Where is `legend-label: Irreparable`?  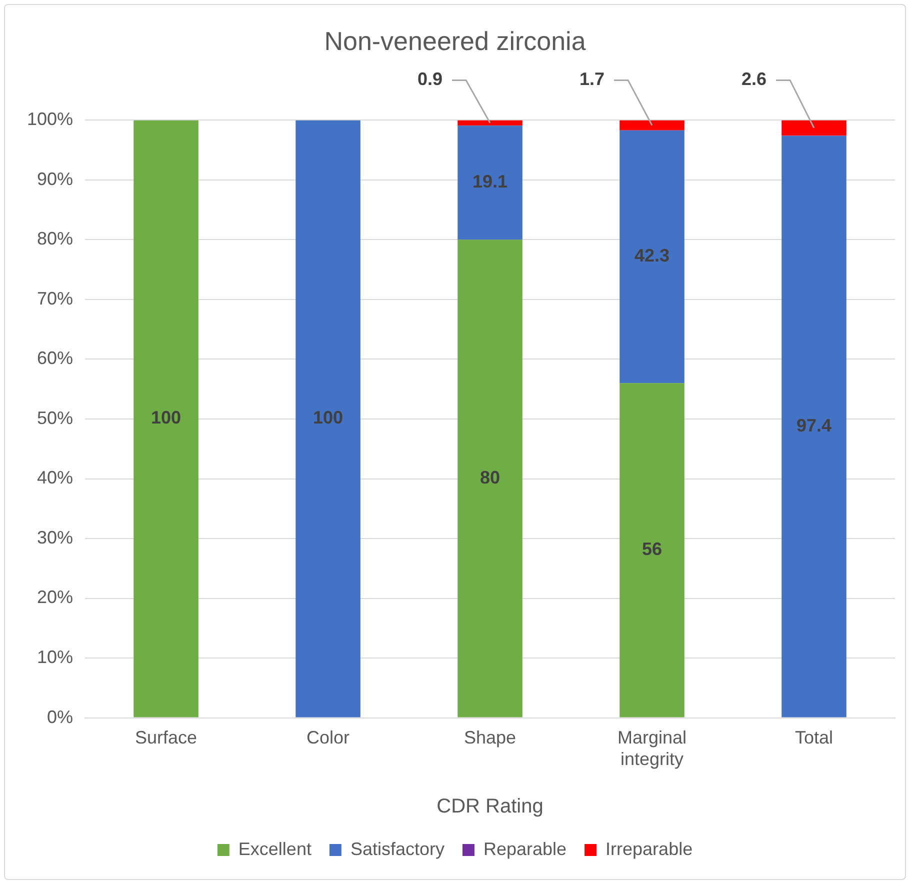
legend-label: Irreparable is located at coordinates (649, 848).